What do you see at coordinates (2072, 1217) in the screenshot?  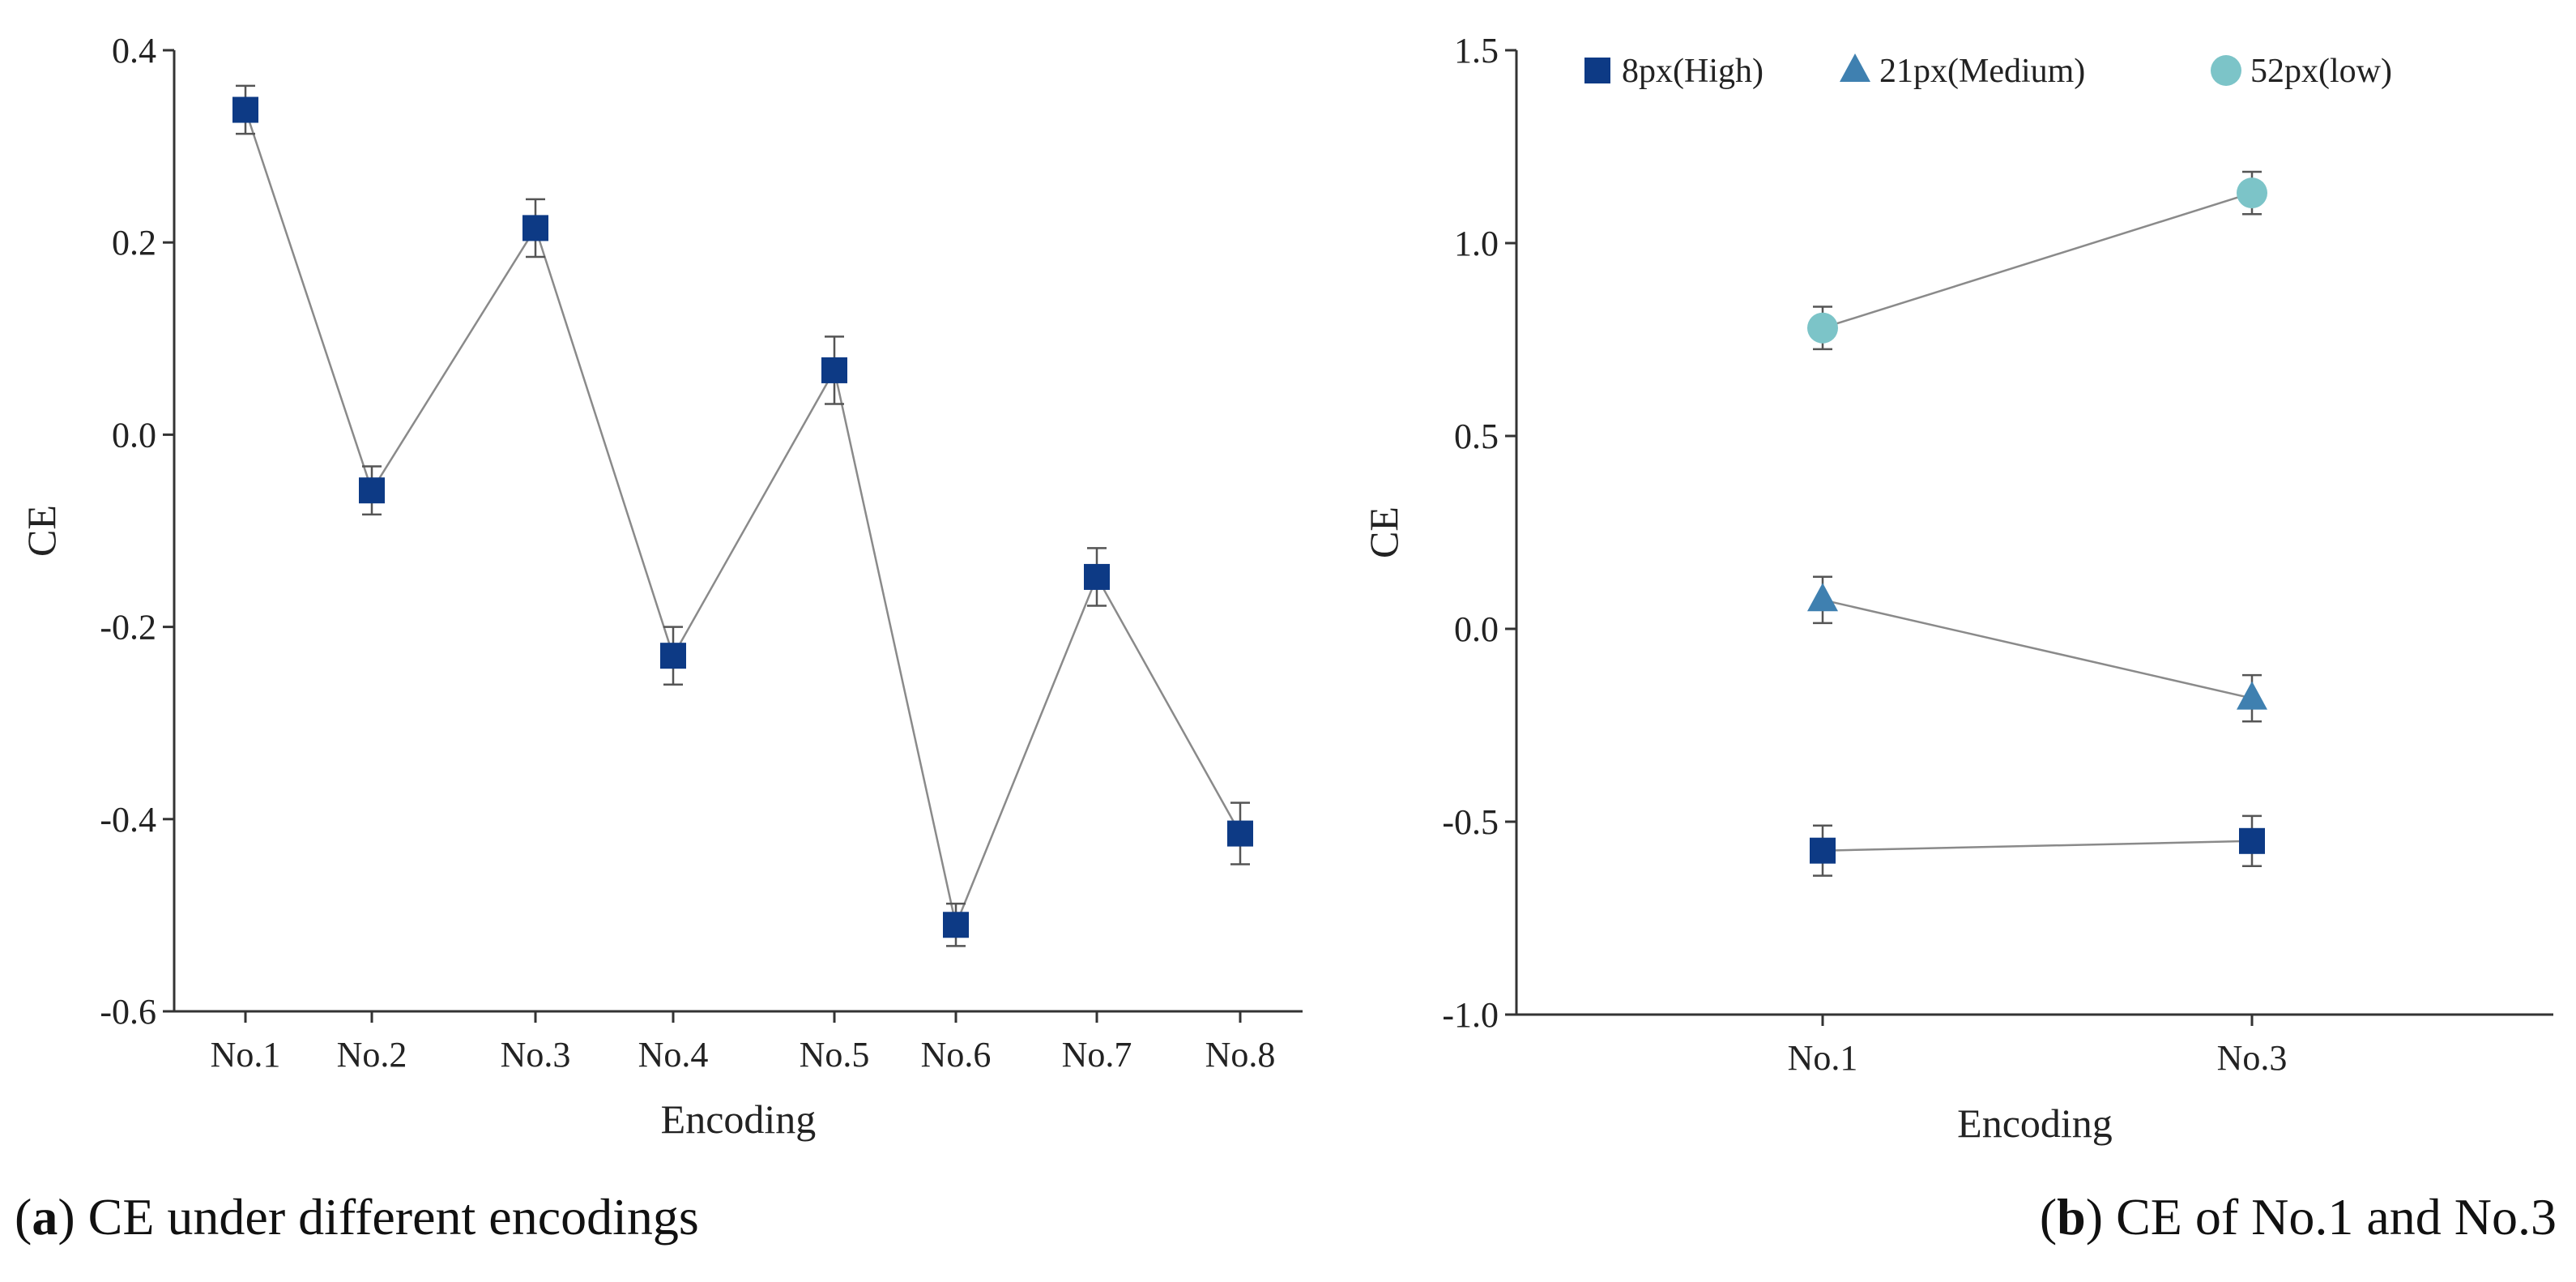 I see `caption-b-letter: b` at bounding box center [2072, 1217].